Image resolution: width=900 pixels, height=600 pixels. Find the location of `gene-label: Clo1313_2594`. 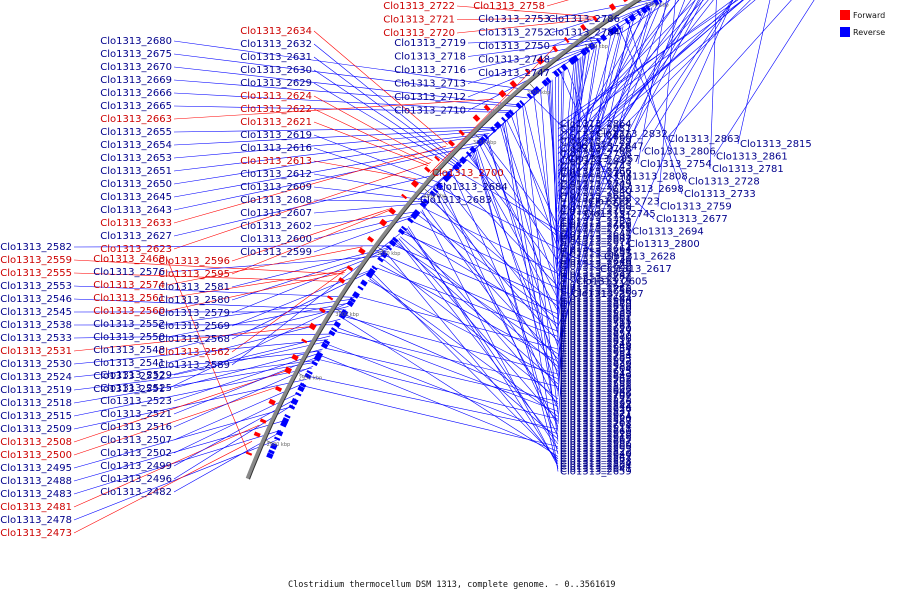

gene-label: Clo1313_2594 is located at coordinates (596, 464).